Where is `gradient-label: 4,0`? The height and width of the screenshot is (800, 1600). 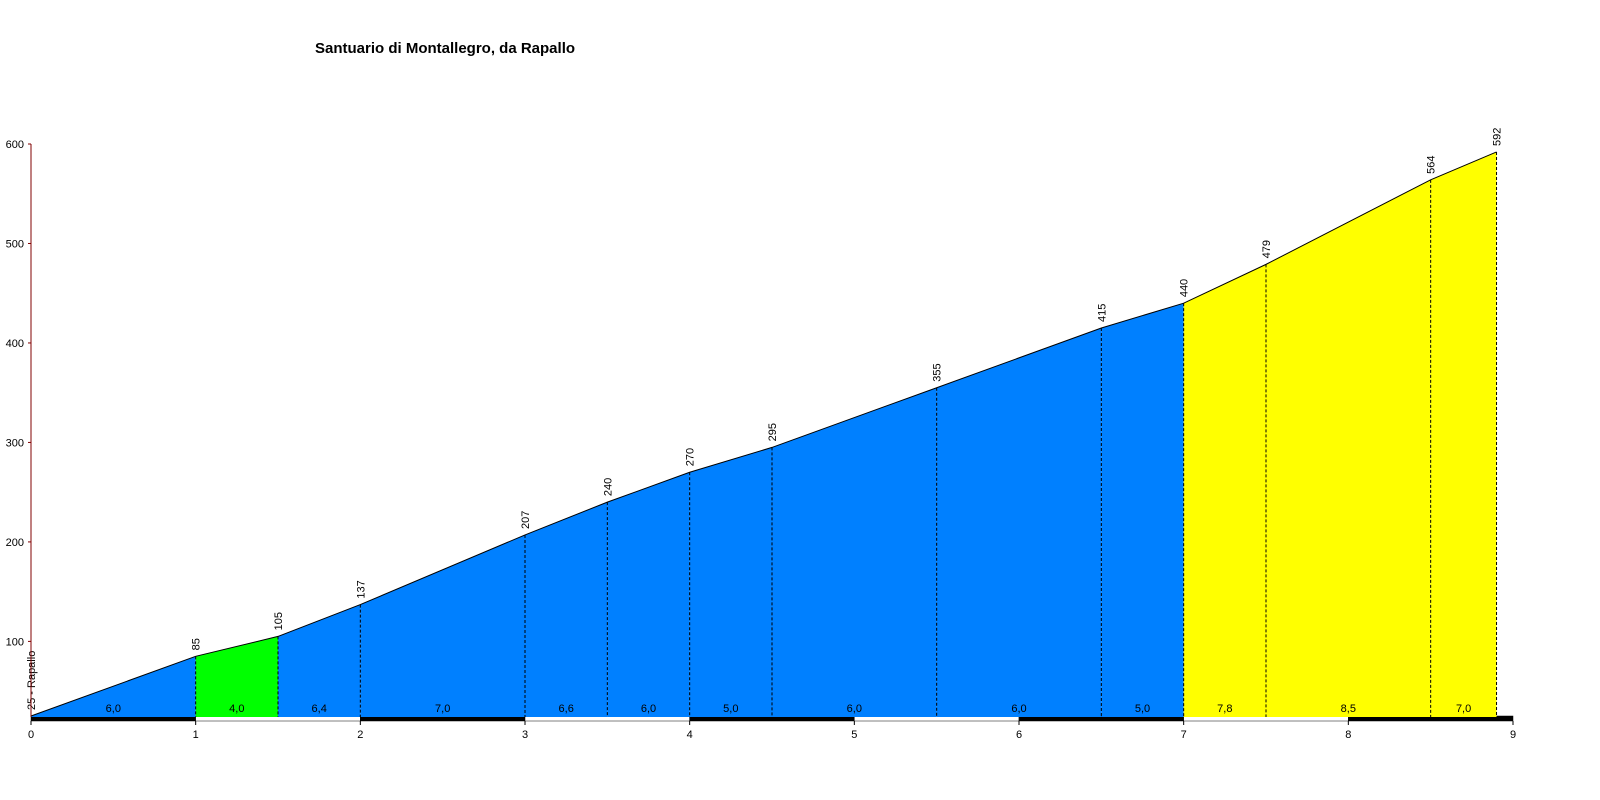 gradient-label: 4,0 is located at coordinates (236, 709).